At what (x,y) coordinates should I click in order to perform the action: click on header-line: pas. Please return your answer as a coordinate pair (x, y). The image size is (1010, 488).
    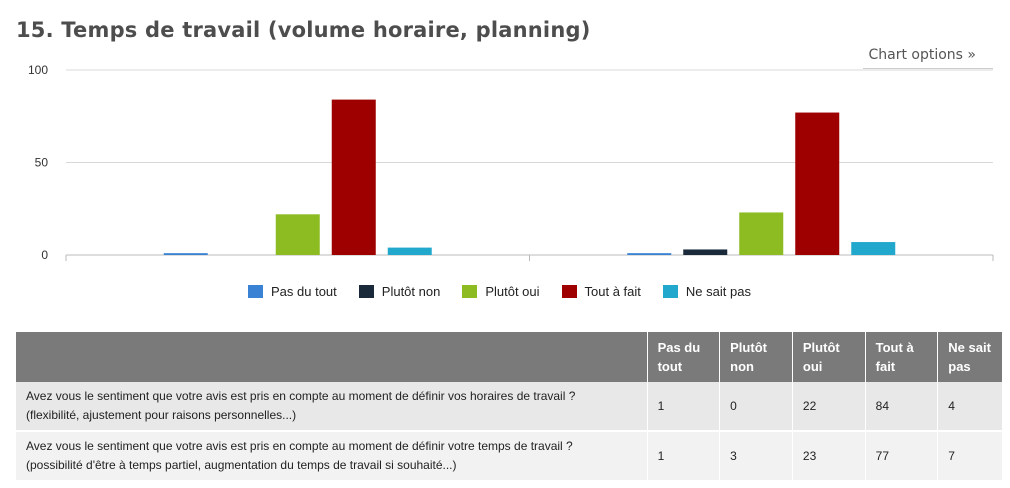
    Looking at the image, I should click on (959, 366).